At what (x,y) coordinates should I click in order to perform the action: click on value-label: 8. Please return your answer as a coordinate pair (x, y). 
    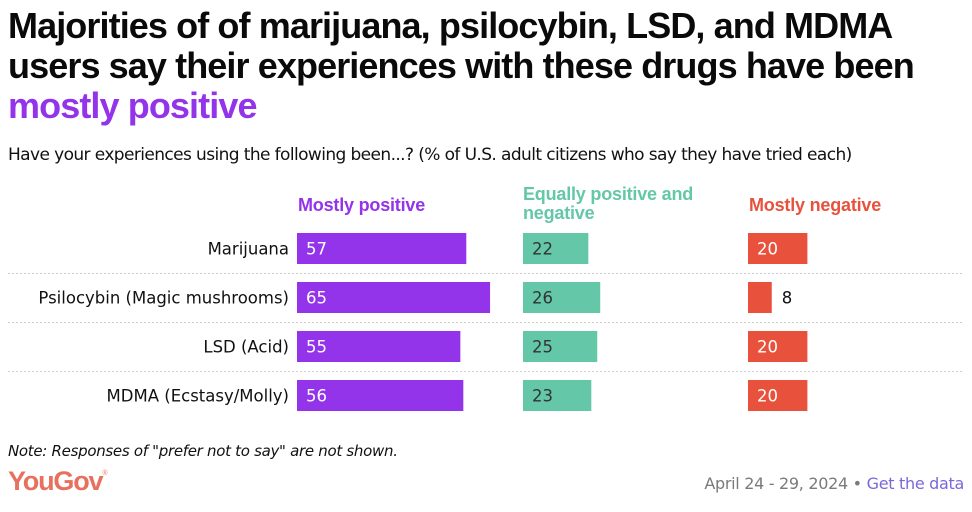
    Looking at the image, I should click on (787, 298).